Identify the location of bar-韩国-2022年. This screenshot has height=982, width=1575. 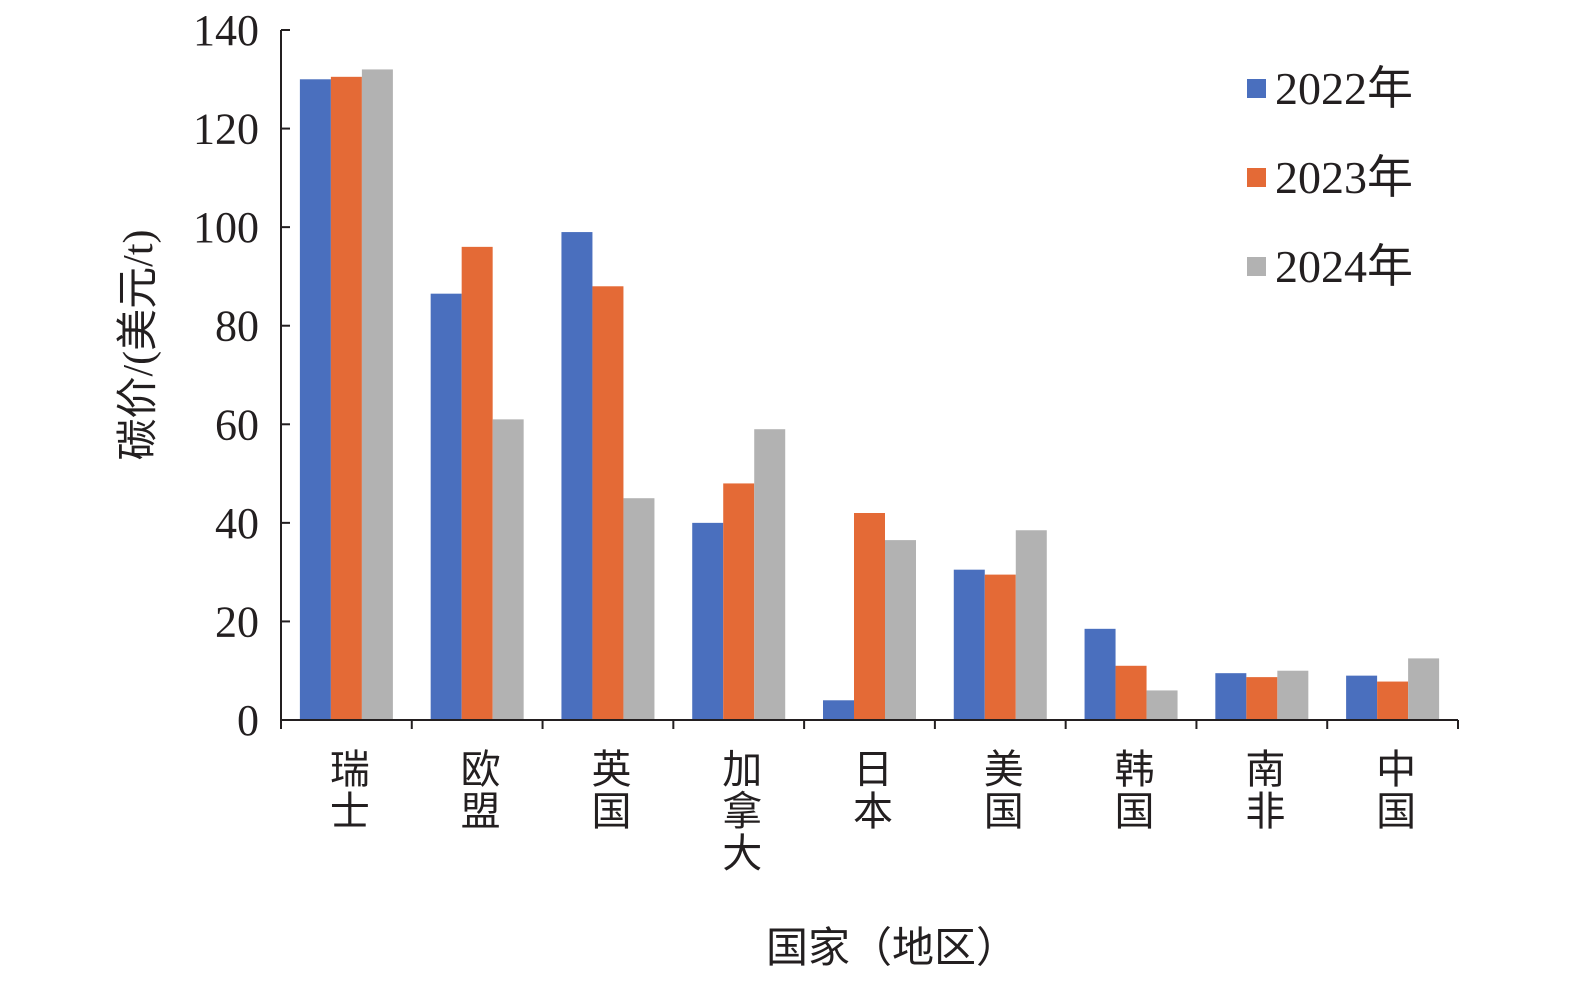
(1100, 674).